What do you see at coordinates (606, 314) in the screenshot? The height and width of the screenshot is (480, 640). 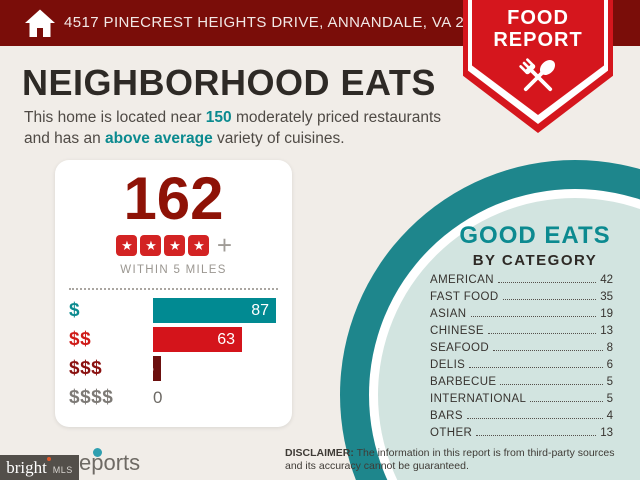 I see `category-value: 19` at bounding box center [606, 314].